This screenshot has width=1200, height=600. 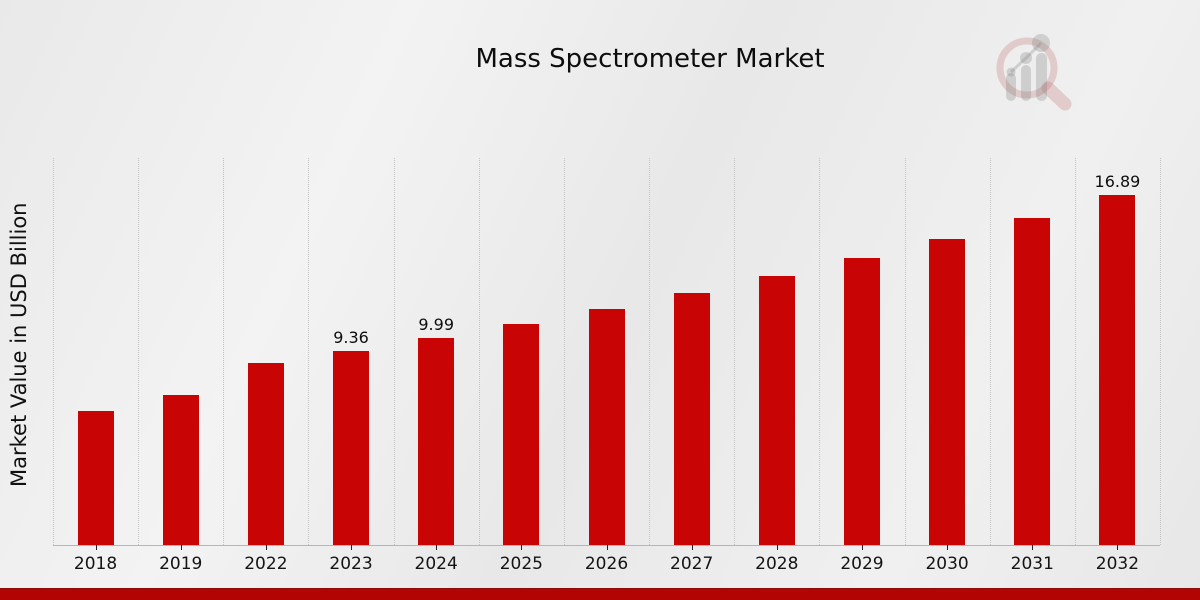 What do you see at coordinates (606, 564) in the screenshot?
I see `x-tick-label-2026: 2026` at bounding box center [606, 564].